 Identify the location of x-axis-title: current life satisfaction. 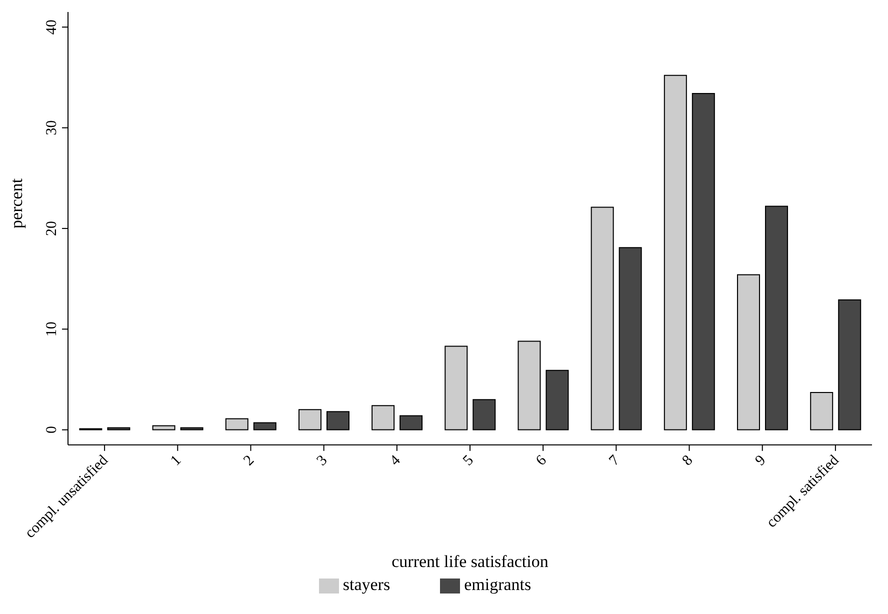
(470, 561).